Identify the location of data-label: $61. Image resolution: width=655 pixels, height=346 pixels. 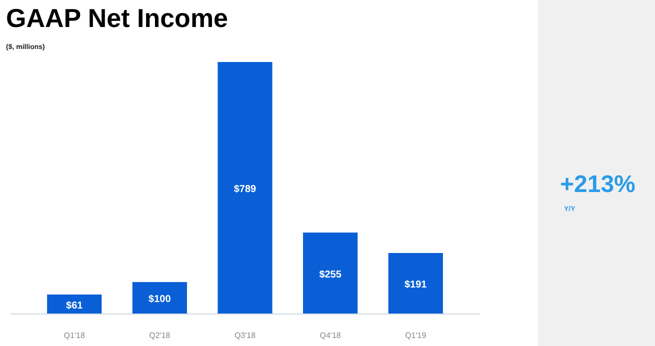
(75, 306).